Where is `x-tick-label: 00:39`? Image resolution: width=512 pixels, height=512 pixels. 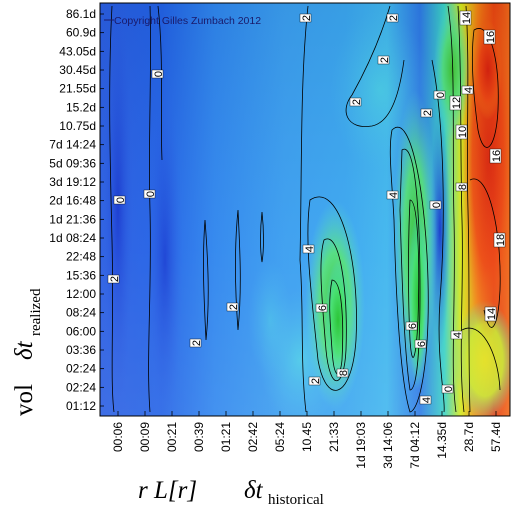 x-tick-label: 00:39 is located at coordinates (199, 437).